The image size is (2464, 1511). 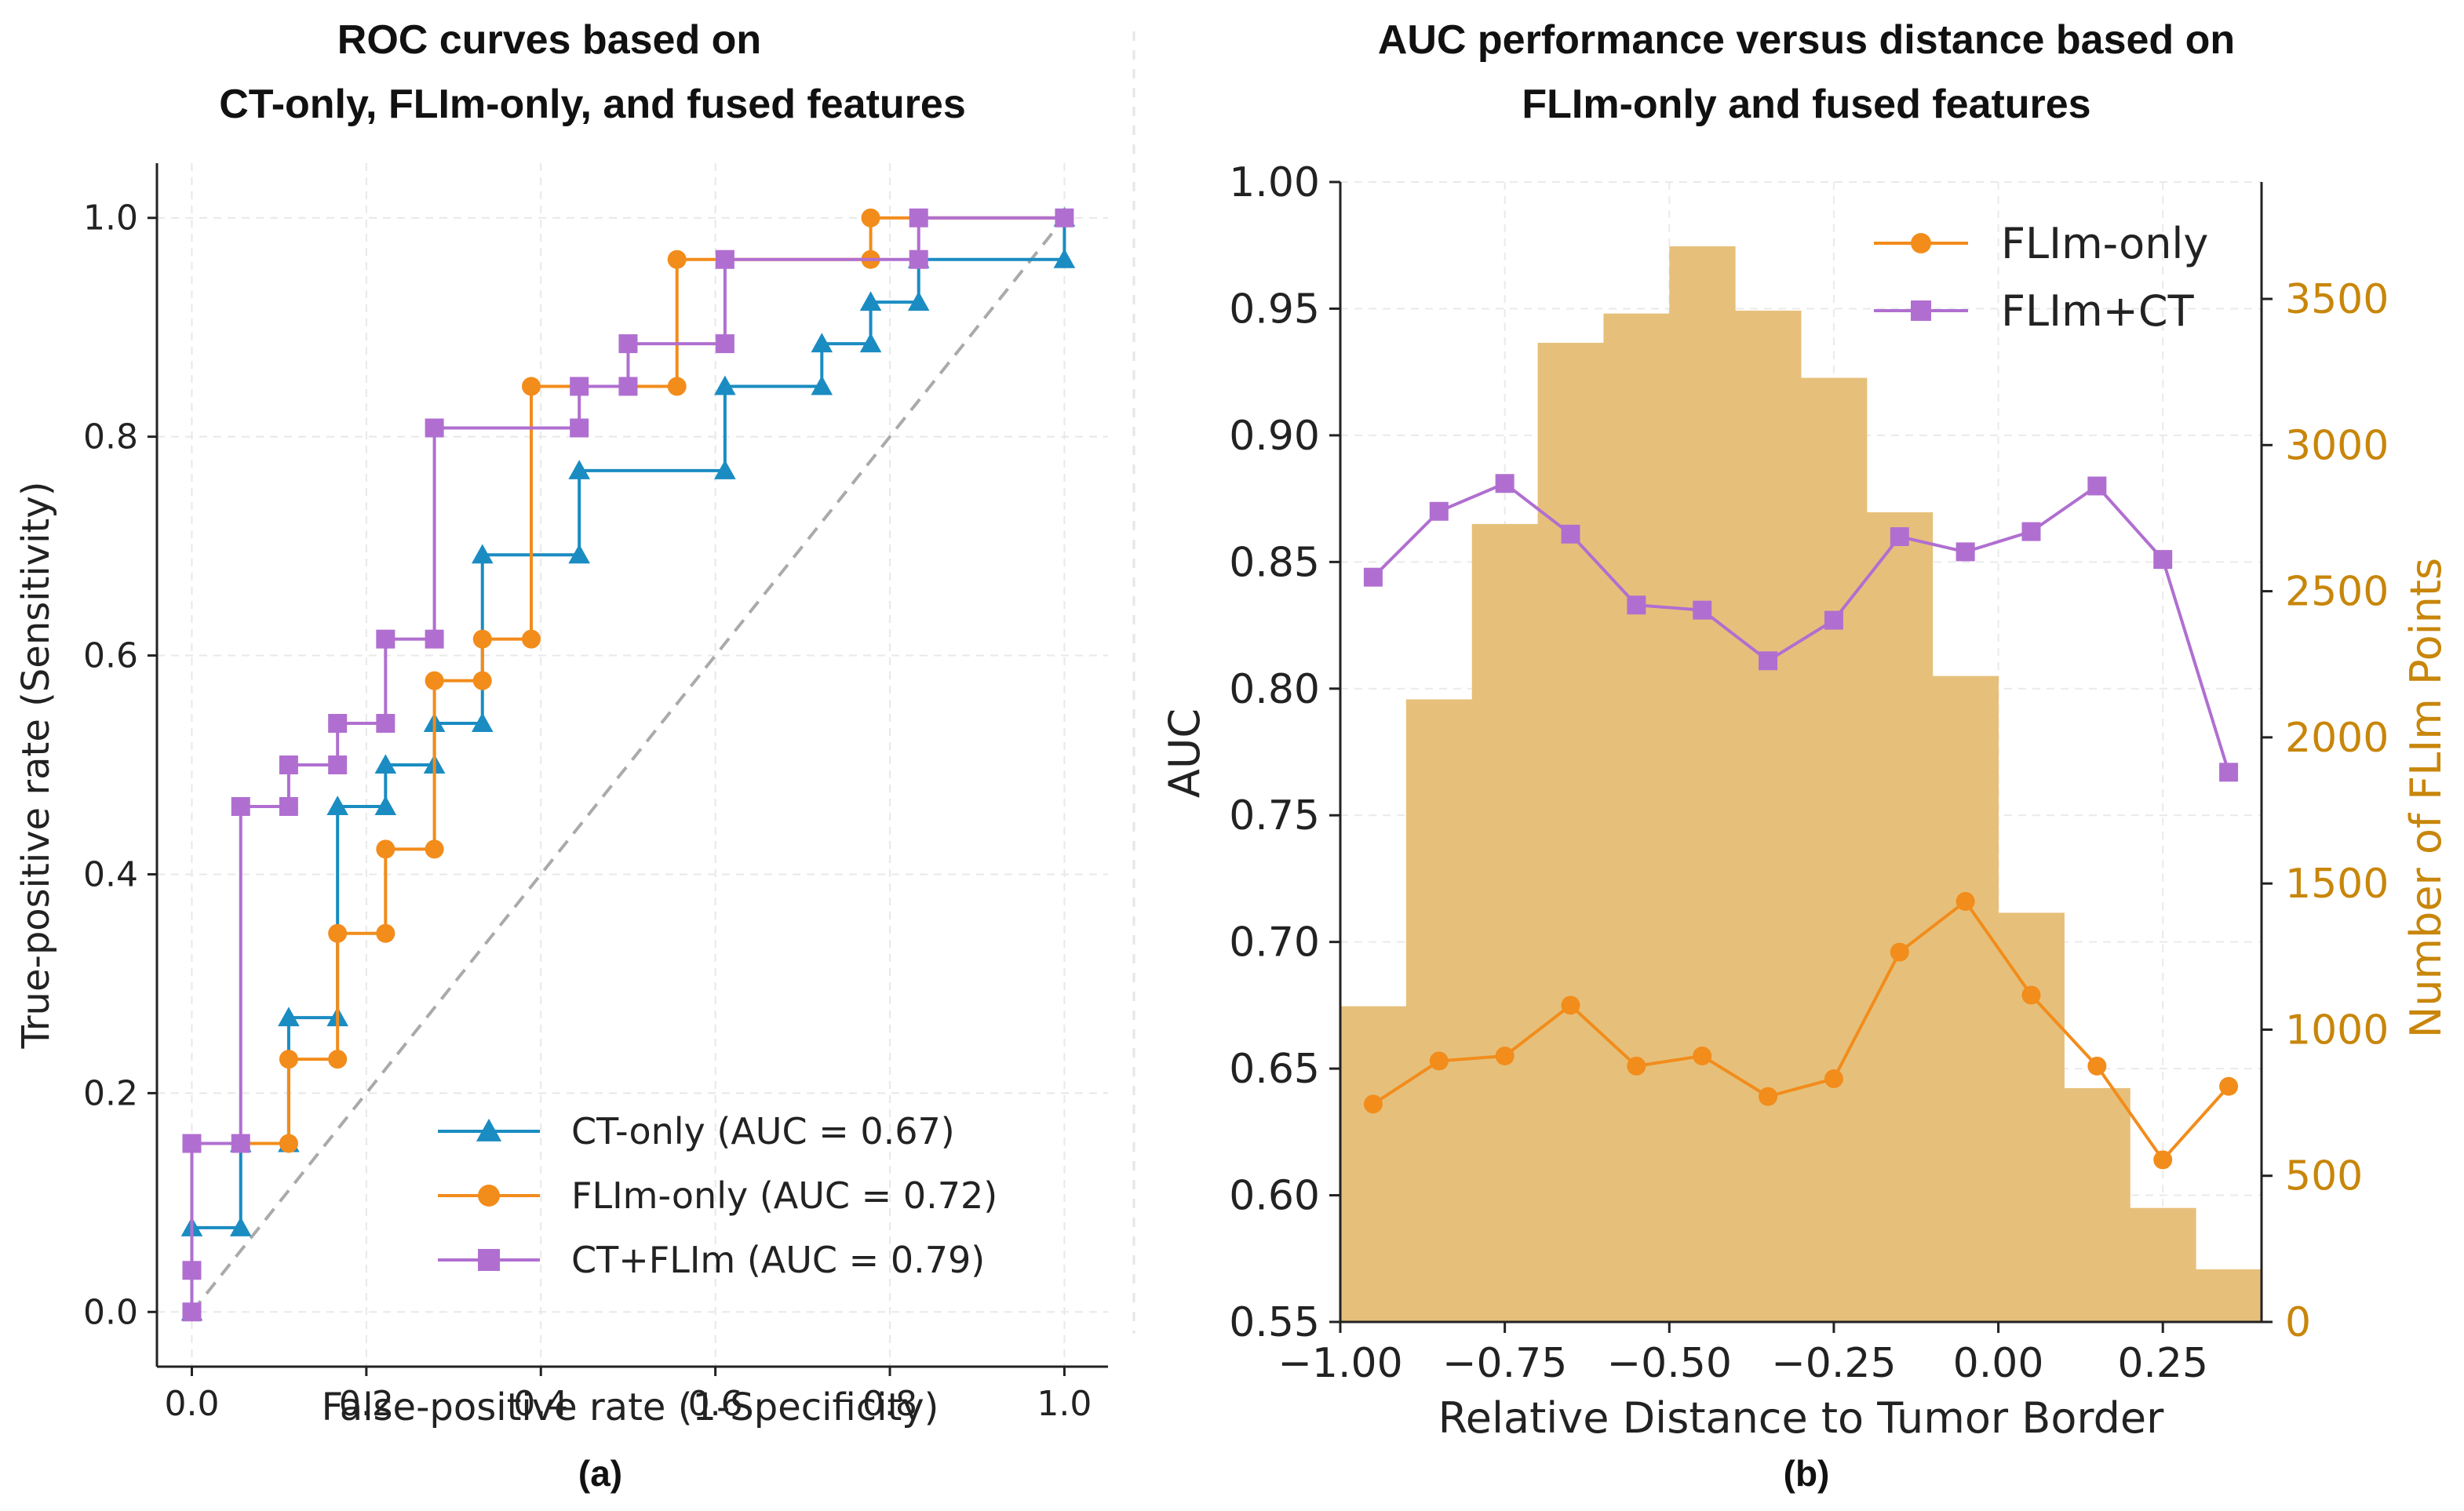 I want to click on auc-title-line-2: FLIm-only and fused features, so click(x=1806, y=104).